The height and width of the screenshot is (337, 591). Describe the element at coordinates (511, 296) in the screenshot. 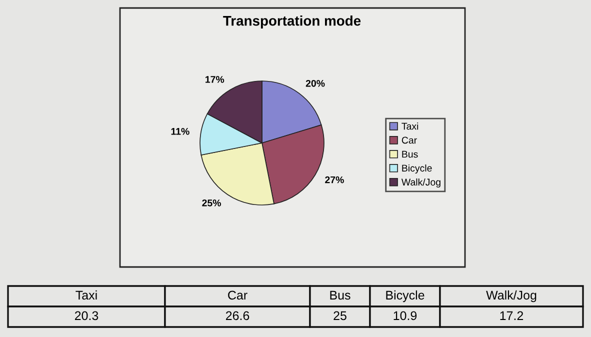

I see `category-label: Walk/Jog` at that location.